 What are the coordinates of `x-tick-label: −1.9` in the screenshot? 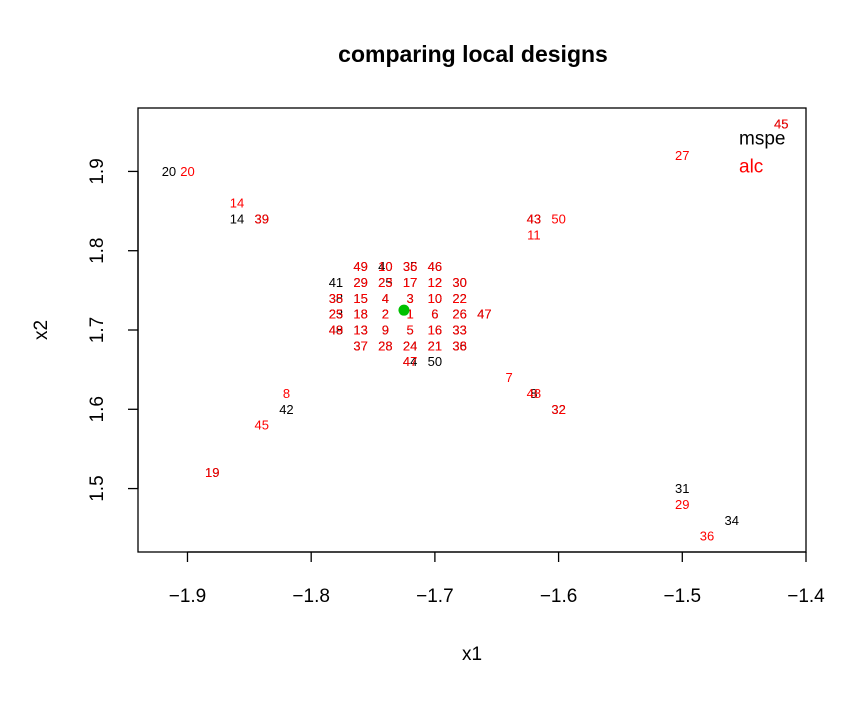 It's located at (188, 596).